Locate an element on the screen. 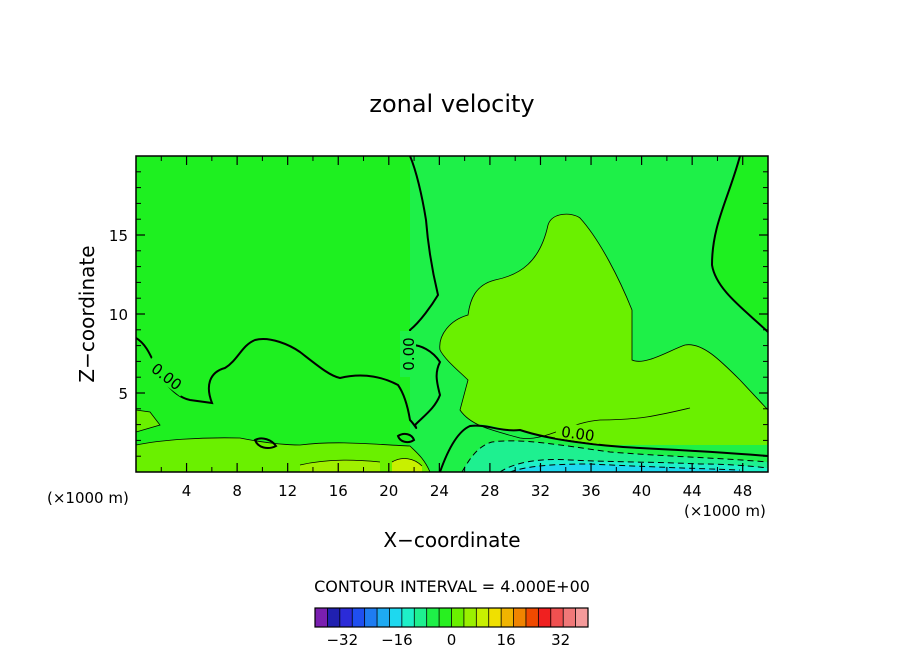 The height and width of the screenshot is (654, 904). contour-8-b is located at coordinates (407, 462).